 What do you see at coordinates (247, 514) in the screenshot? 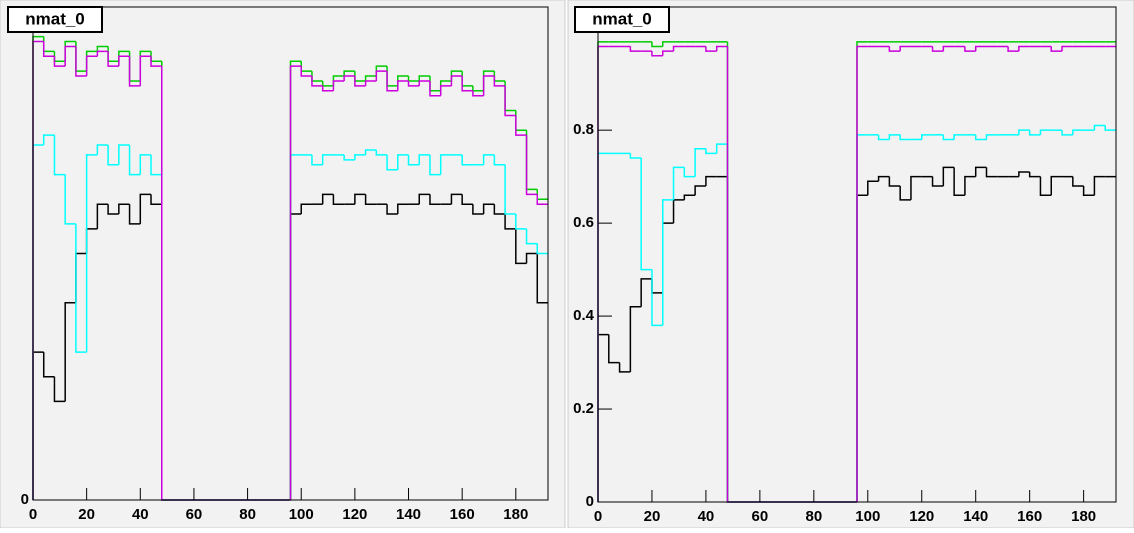
I see `x-tick-label: 80` at bounding box center [247, 514].